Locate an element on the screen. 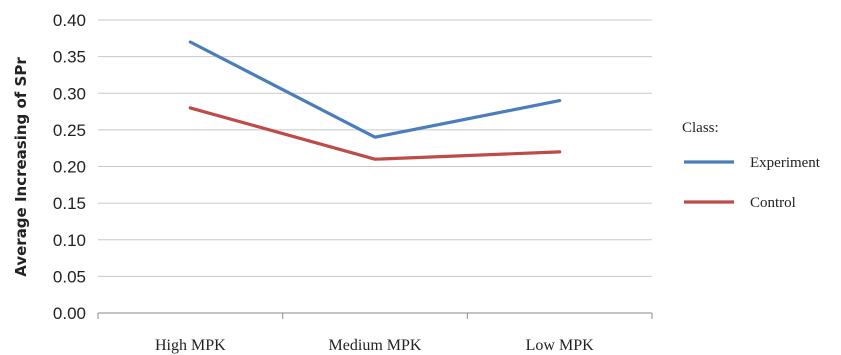 The image size is (841, 355). legend: Class: Experiment Control is located at coordinates (751, 165).